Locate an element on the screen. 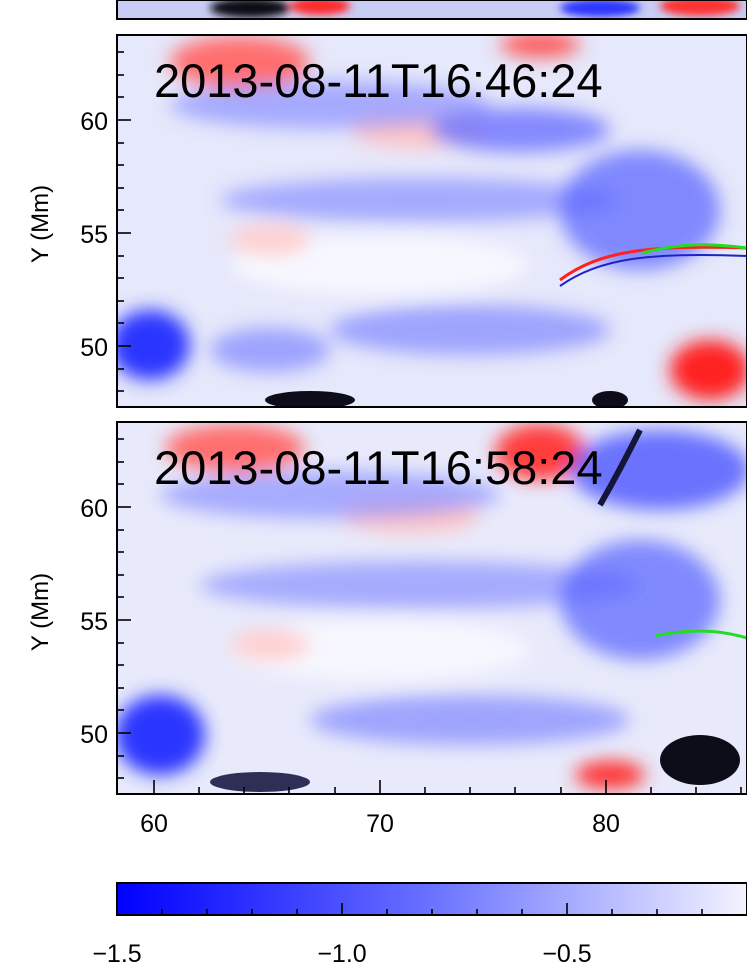 This screenshot has height=967, width=747. panel-1-ytick-60: 60 is located at coordinates (94, 122).